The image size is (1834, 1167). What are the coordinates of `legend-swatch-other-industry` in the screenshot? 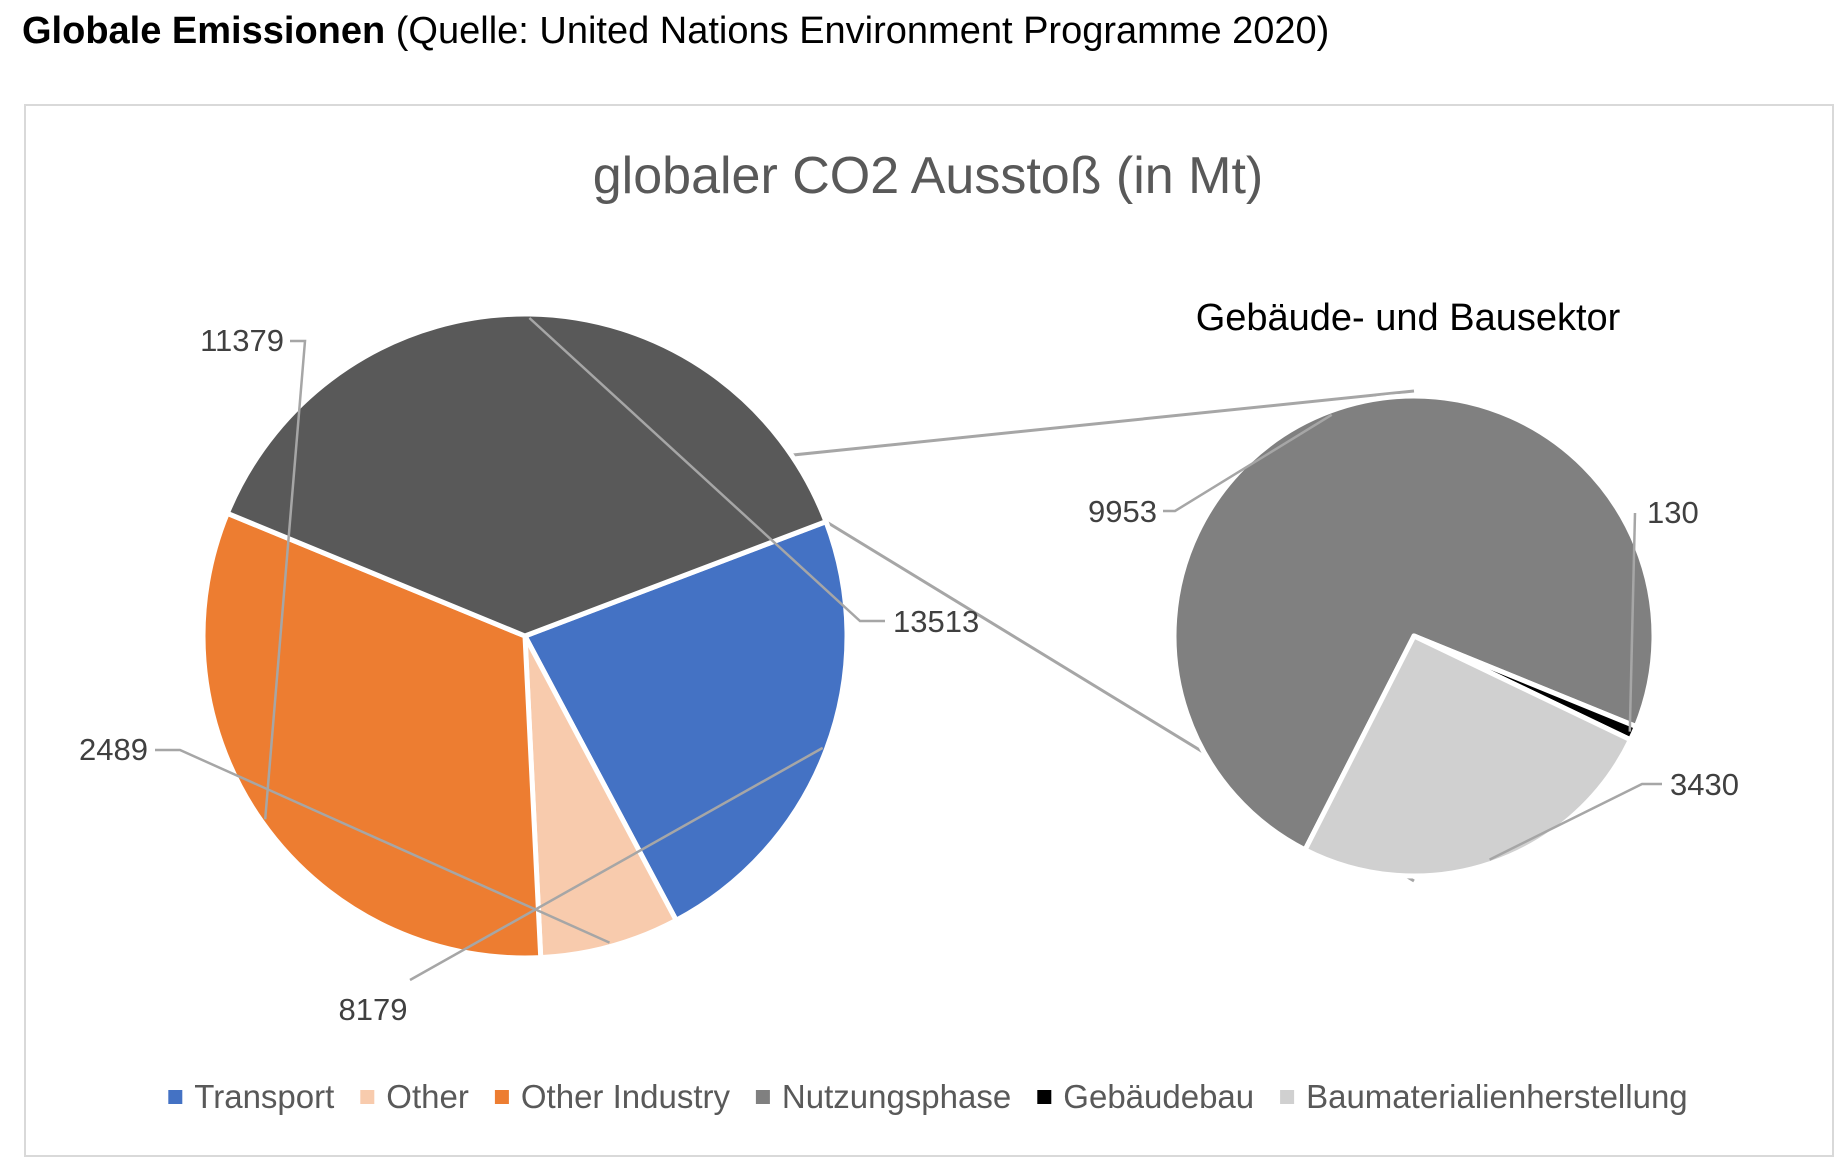 It's located at (501, 1097).